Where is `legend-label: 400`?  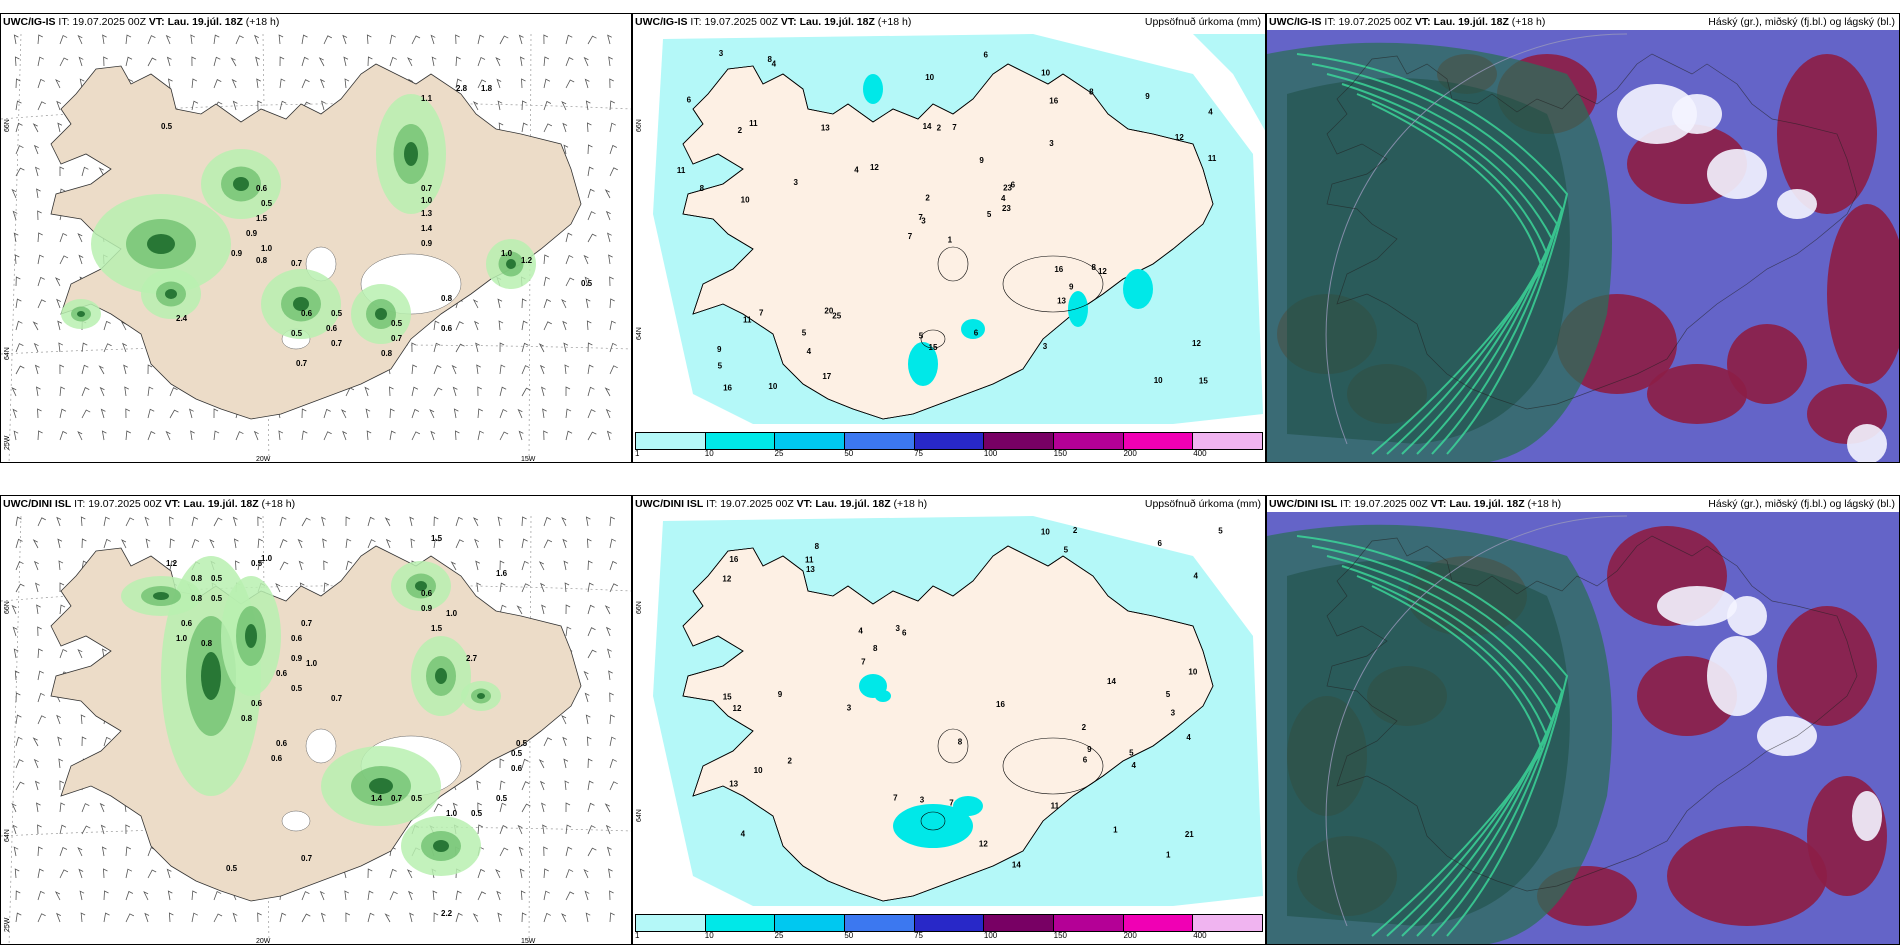
legend-label: 400 is located at coordinates (1200, 935).